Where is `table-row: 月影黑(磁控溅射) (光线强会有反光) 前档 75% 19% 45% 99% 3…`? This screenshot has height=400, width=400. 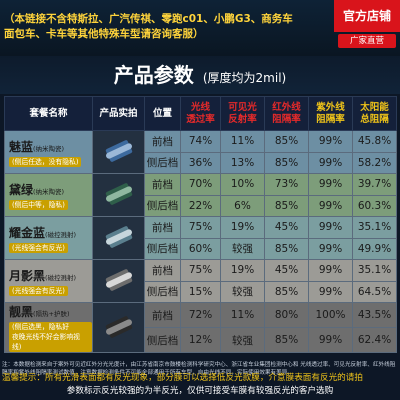
table-row: 月影黑(磁控溅射) (光线强会有反光) 前档 75% 19% 45% 99% 3… is located at coordinates (200, 281).